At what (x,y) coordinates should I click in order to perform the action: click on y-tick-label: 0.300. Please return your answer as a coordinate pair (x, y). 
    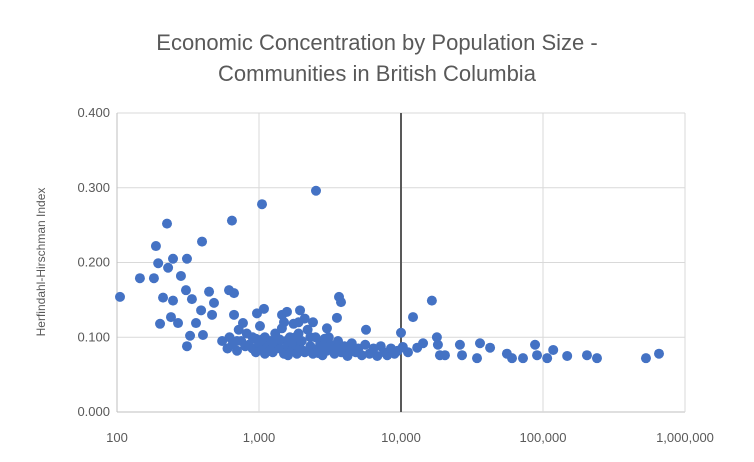
    Looking at the image, I should click on (93, 187).